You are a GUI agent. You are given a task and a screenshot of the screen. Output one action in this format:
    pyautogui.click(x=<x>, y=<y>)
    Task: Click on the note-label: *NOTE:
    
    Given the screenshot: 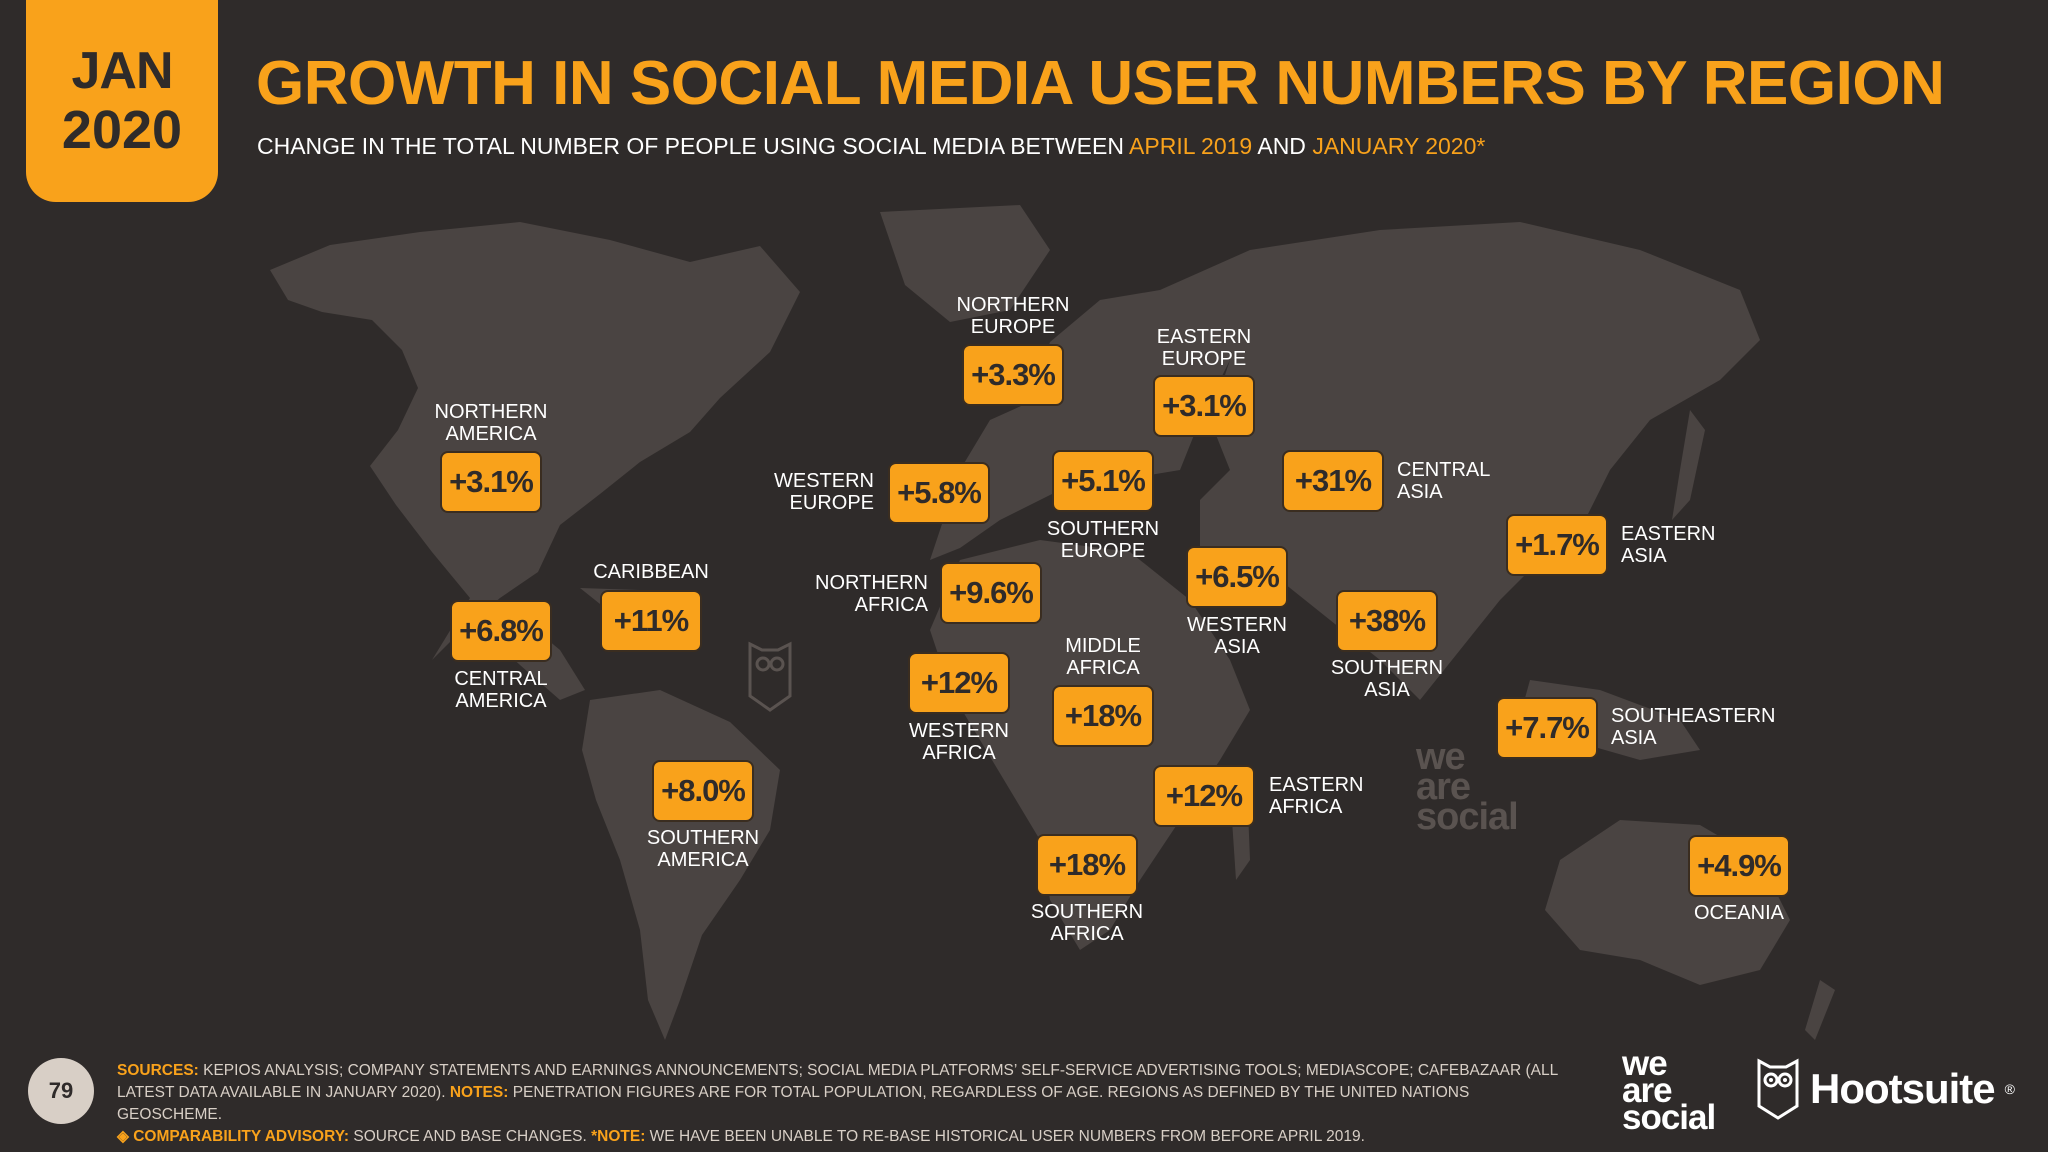 What is the action you would take?
    pyautogui.click(x=618, y=1136)
    